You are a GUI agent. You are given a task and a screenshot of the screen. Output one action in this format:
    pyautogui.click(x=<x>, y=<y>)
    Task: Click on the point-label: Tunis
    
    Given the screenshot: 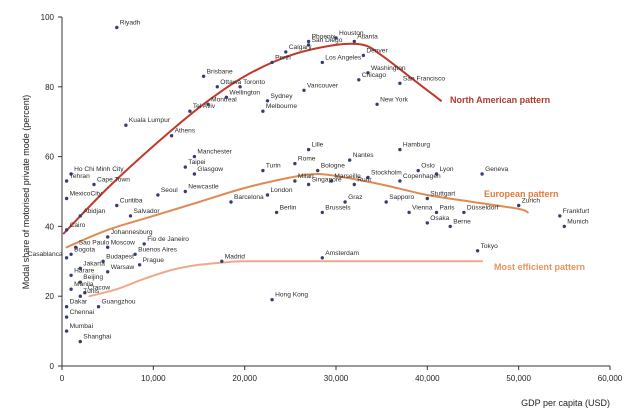 What is the action you would take?
    pyautogui.click(x=91, y=291)
    